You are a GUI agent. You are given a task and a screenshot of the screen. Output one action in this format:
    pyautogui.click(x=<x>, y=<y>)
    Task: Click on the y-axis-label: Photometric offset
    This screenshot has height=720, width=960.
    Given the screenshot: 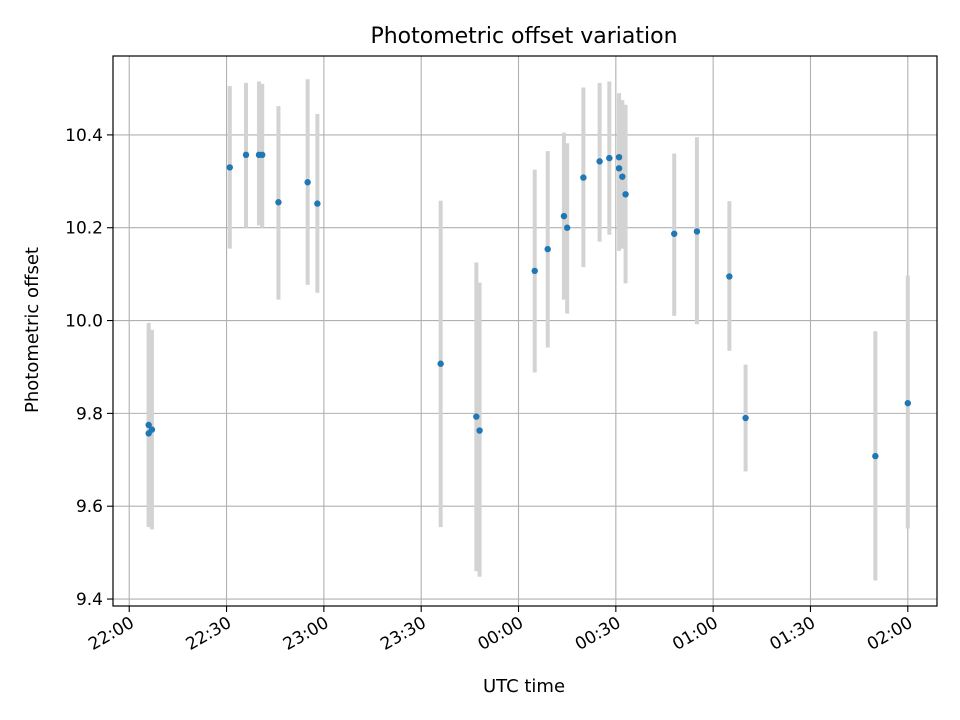 What is the action you would take?
    pyautogui.click(x=32, y=330)
    